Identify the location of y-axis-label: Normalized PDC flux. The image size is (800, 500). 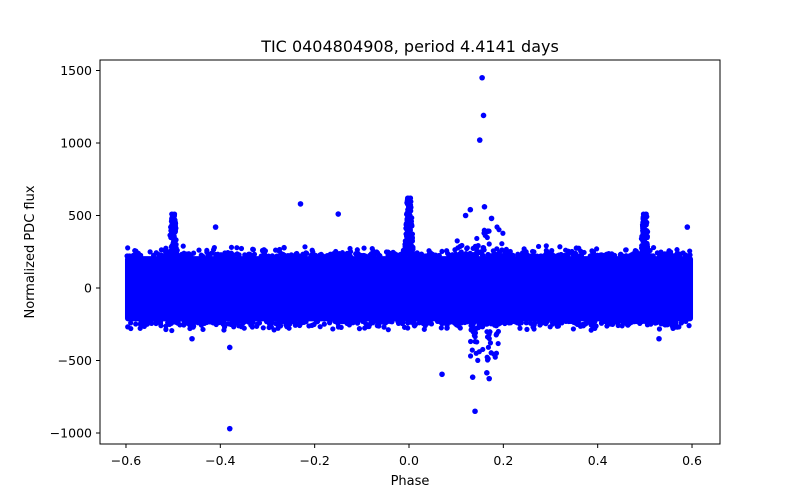
(30, 251).